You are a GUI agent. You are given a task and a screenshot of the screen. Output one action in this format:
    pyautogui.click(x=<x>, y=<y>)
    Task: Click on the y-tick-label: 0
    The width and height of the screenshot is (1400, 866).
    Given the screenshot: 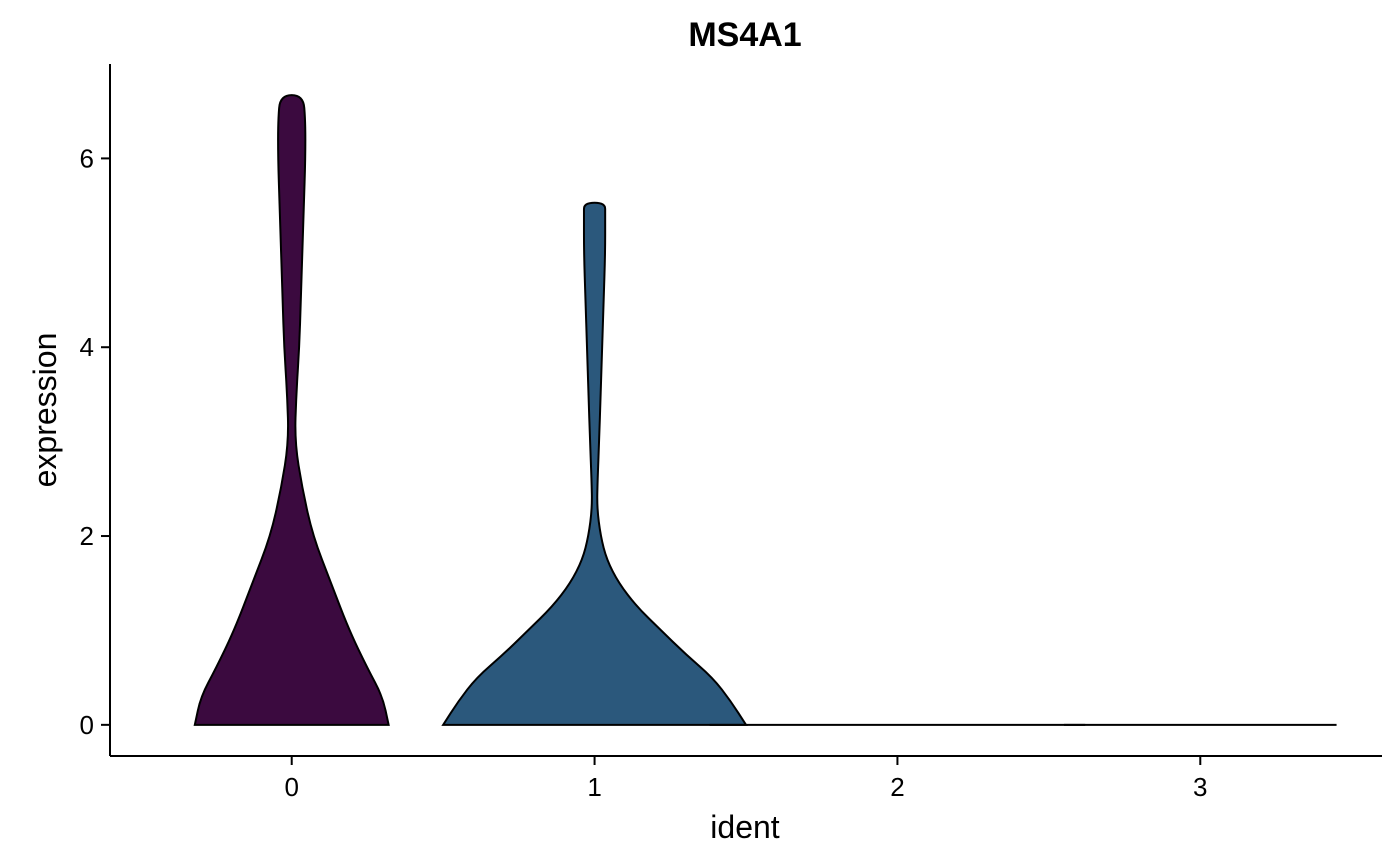 What is the action you would take?
    pyautogui.click(x=87, y=725)
    